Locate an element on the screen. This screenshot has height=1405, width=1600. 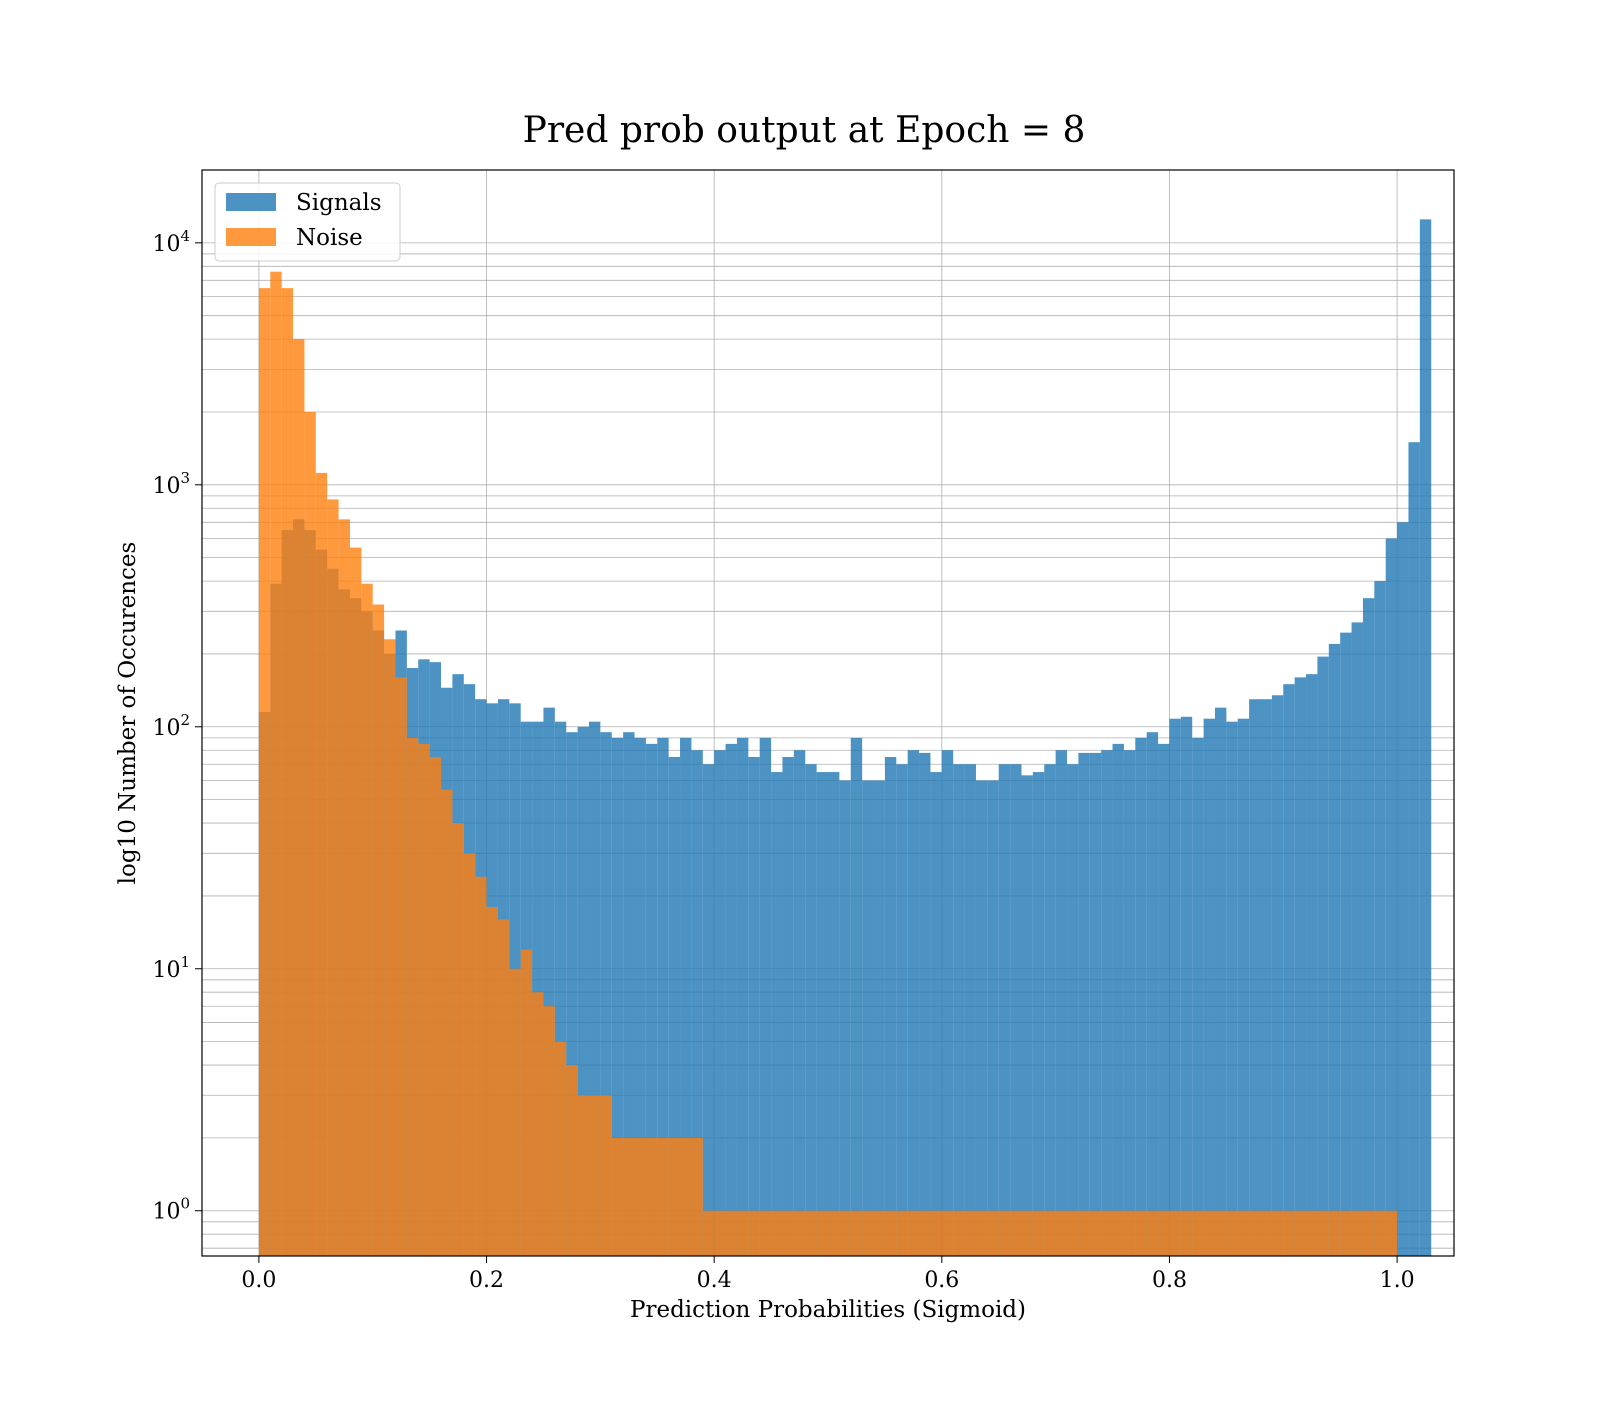
legend-swatch-noise is located at coordinates (251, 237).